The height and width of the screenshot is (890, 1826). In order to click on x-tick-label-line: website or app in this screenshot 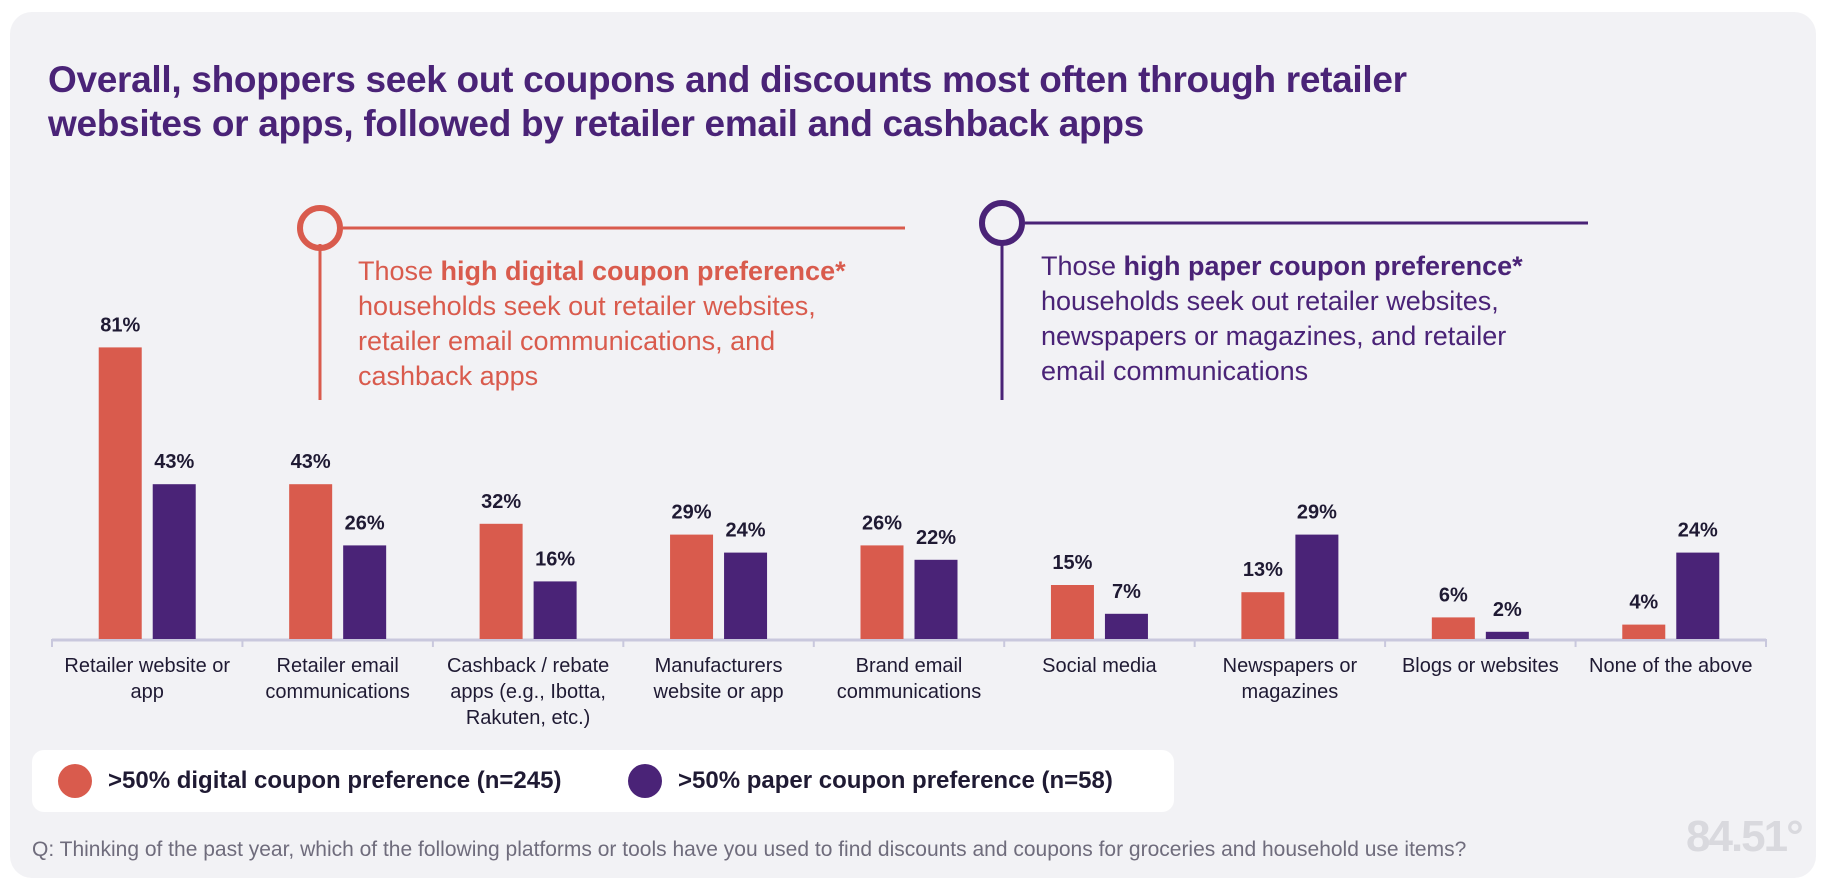, I will do `click(718, 692)`.